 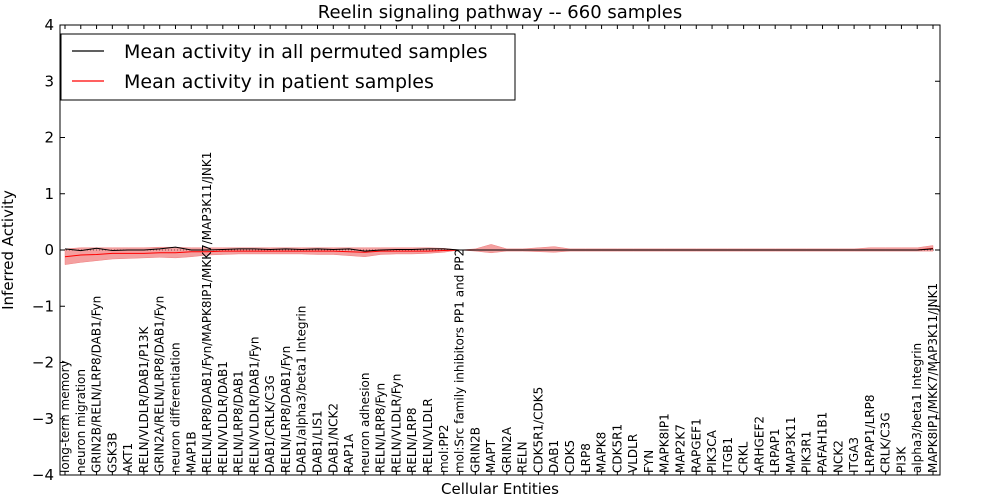 I want to click on legend-box, so click(x=288, y=67).